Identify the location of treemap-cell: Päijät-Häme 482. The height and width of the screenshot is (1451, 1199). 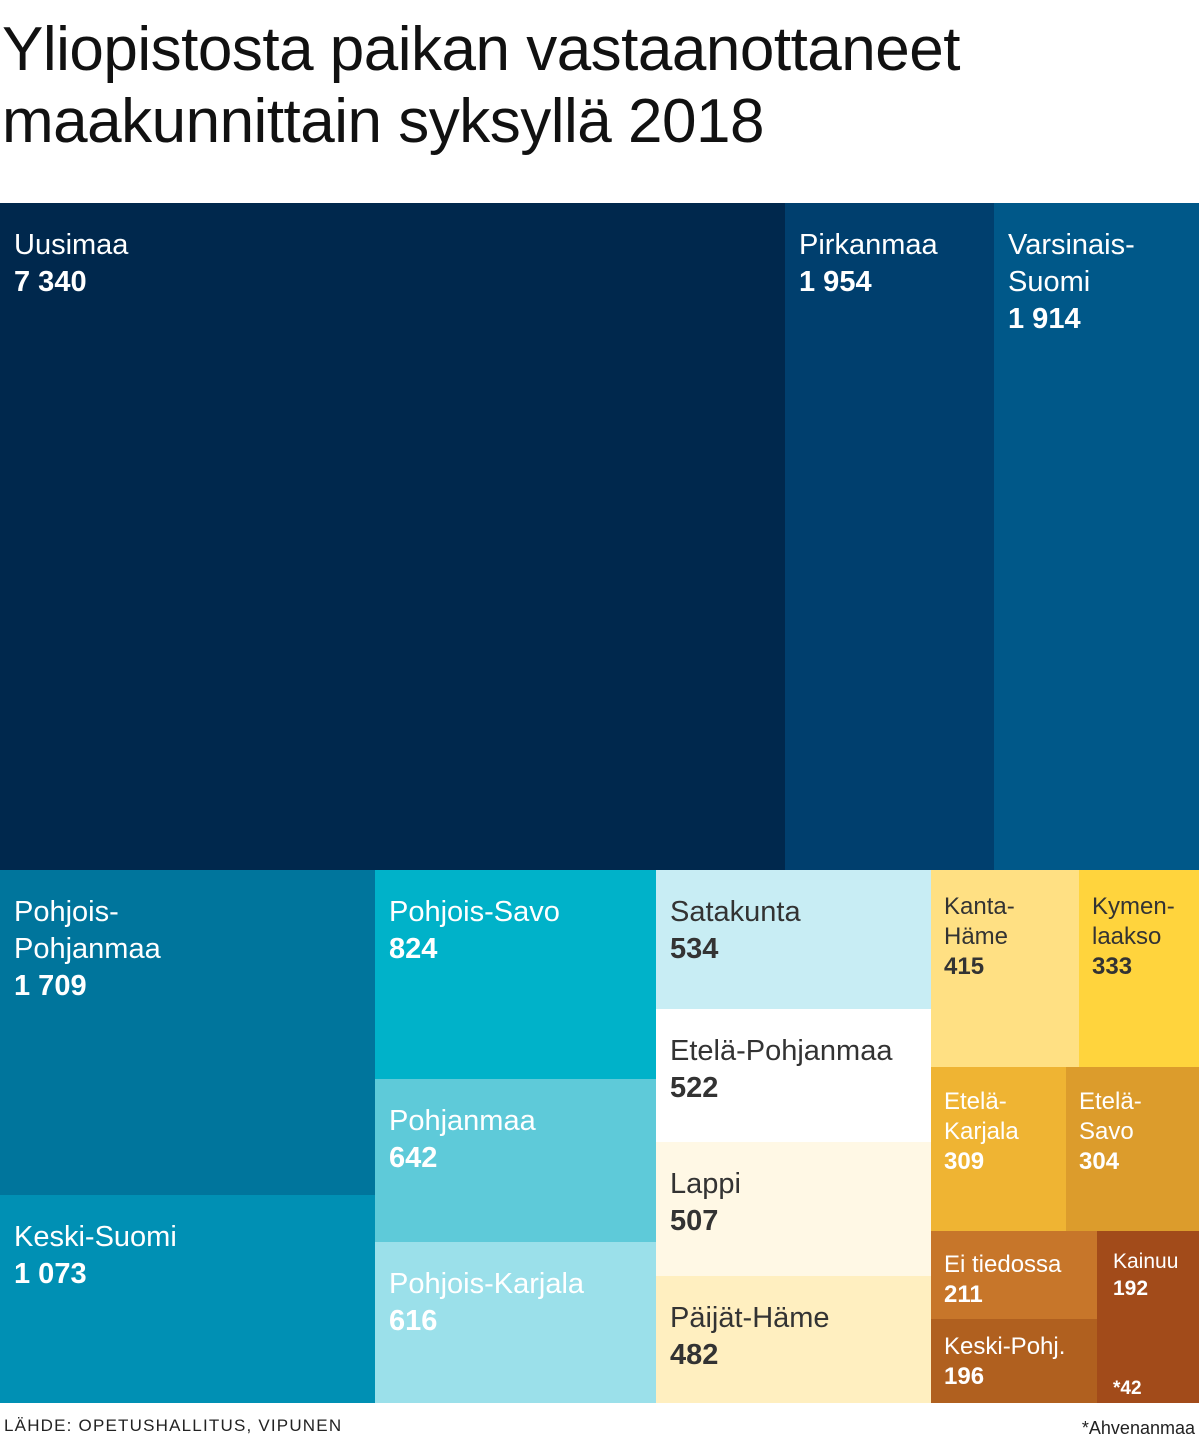
(793, 1339).